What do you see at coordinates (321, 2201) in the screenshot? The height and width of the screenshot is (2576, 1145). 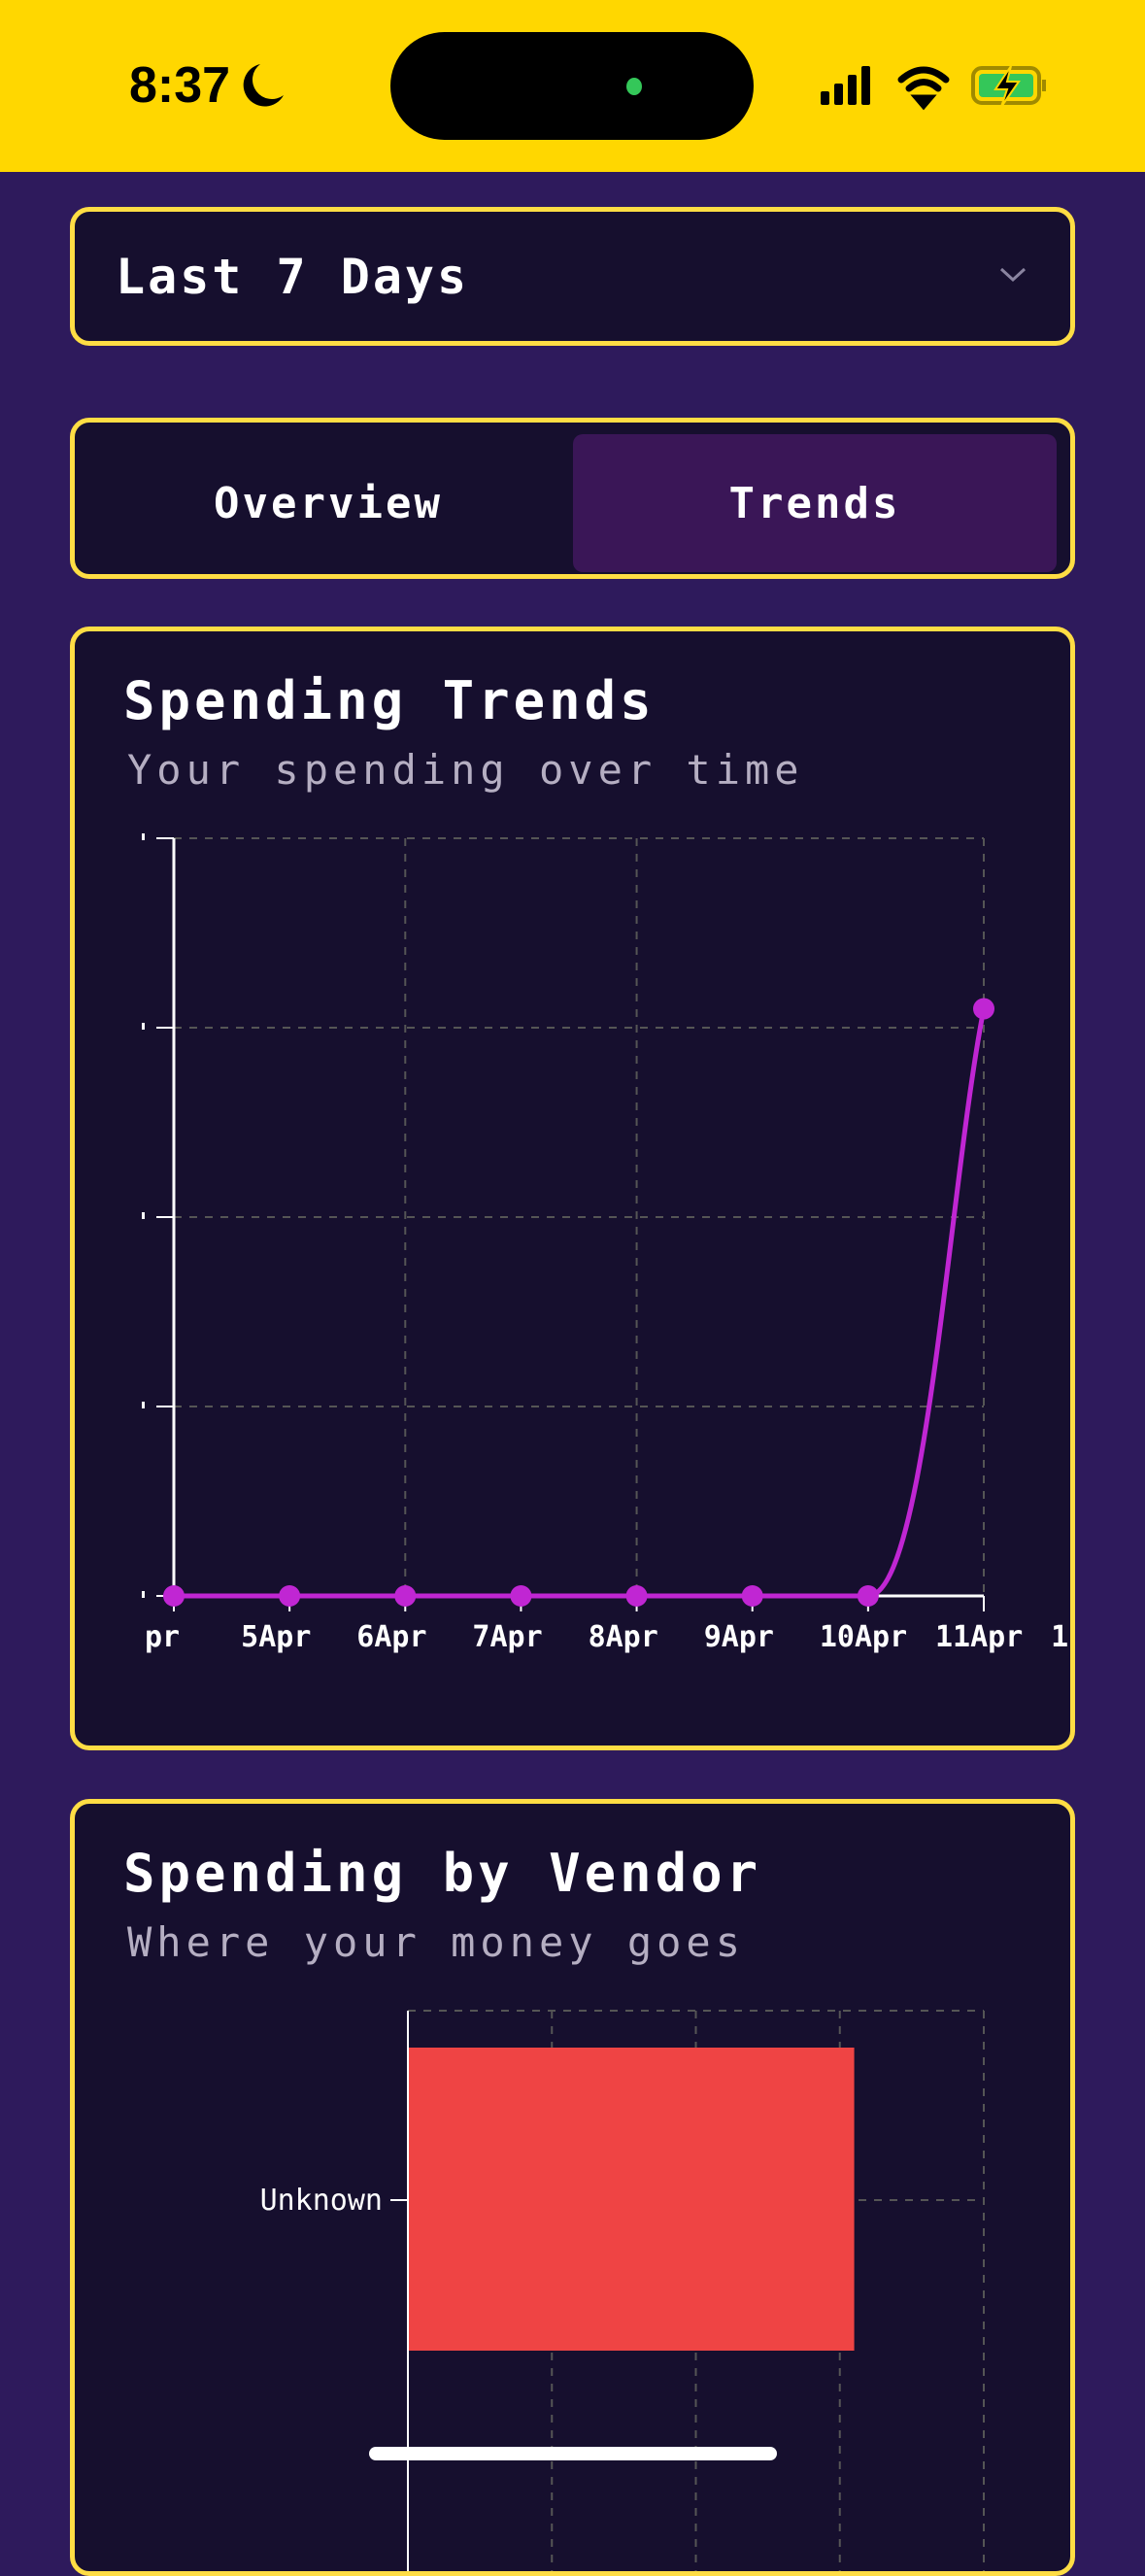 I see `y-tick-label: Unknown` at bounding box center [321, 2201].